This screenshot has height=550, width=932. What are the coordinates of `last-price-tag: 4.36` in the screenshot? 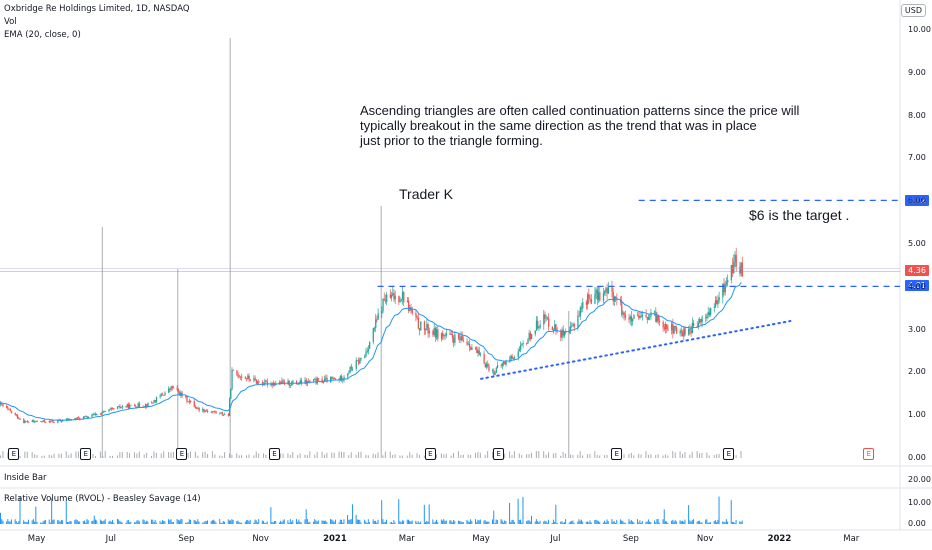 It's located at (917, 270).